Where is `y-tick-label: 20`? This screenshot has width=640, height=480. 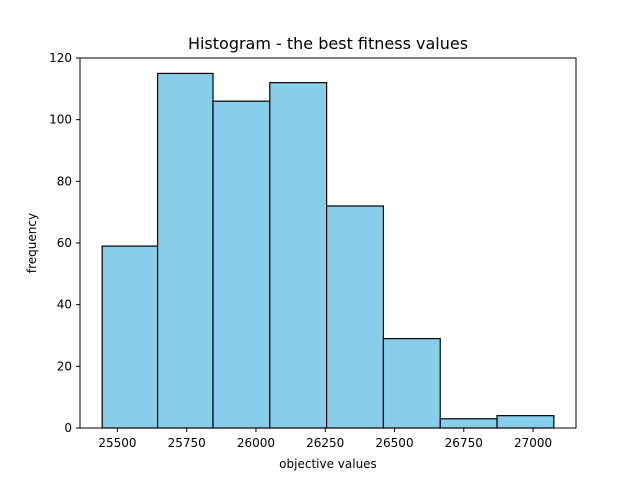
y-tick-label: 20 is located at coordinates (64, 366).